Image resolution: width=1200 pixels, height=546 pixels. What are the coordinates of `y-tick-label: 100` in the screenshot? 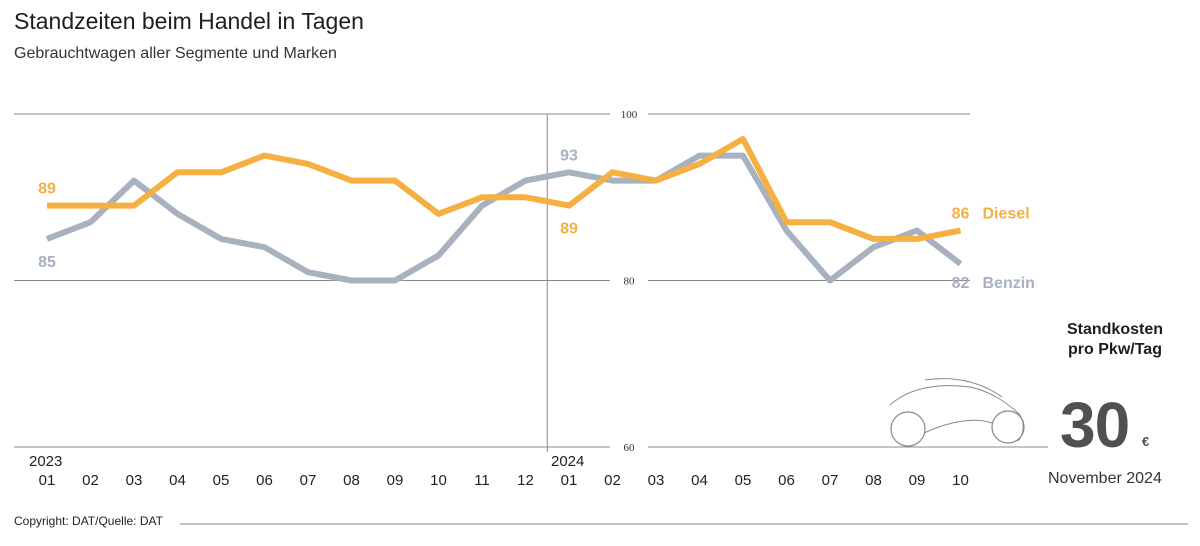 It's located at (629, 115).